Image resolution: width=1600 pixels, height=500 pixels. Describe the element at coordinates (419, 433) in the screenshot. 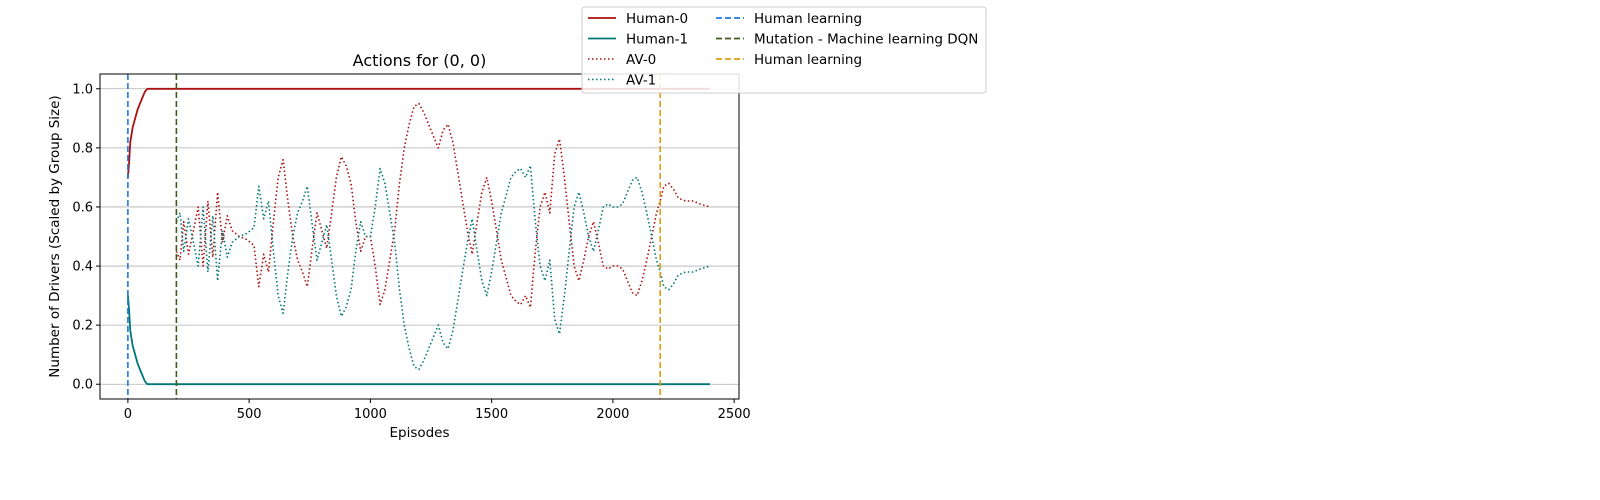

I see `x-axis-label: Episodes` at that location.